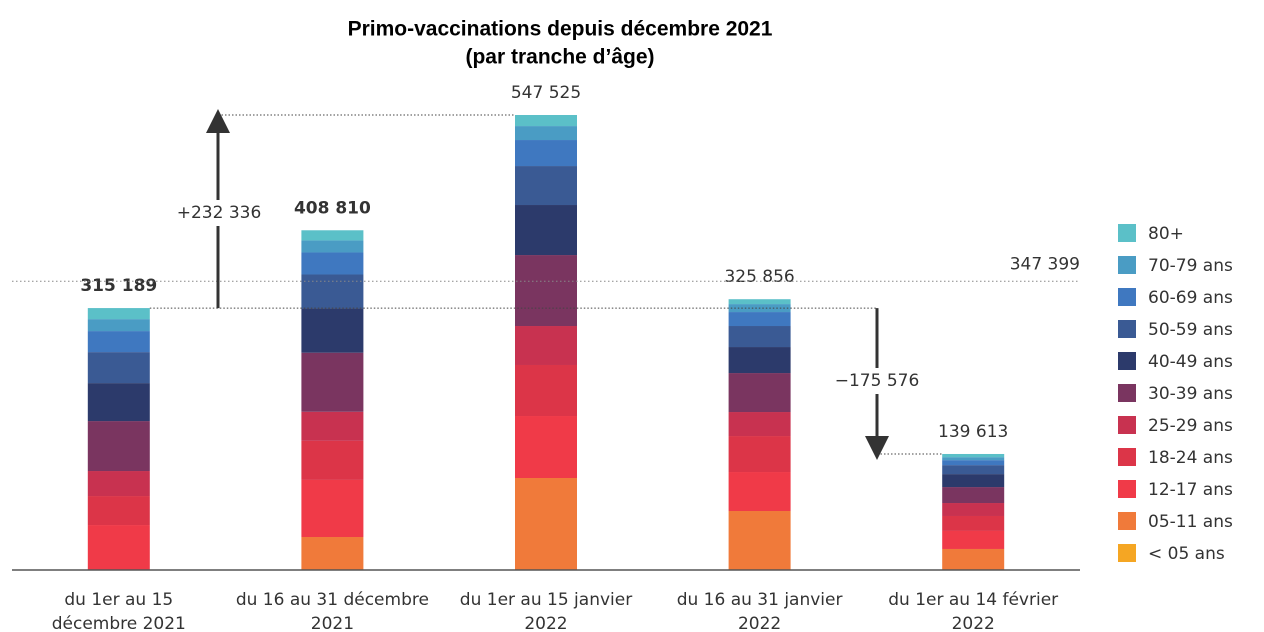 The height and width of the screenshot is (632, 1264). What do you see at coordinates (1190, 362) in the screenshot?
I see `legend-label: 40-49 ans` at bounding box center [1190, 362].